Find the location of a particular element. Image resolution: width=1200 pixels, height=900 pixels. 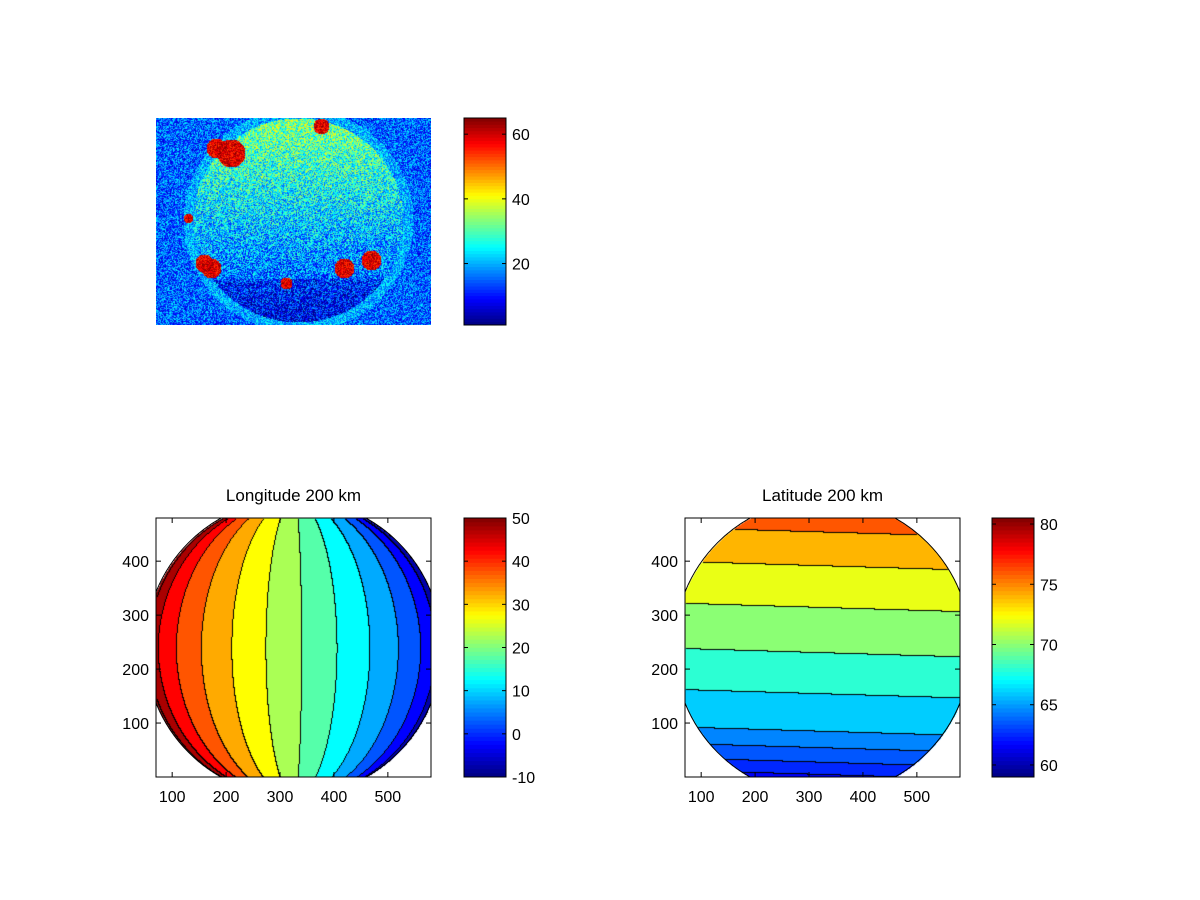

colorbar-tick-label: 70 is located at coordinates (1049, 645).